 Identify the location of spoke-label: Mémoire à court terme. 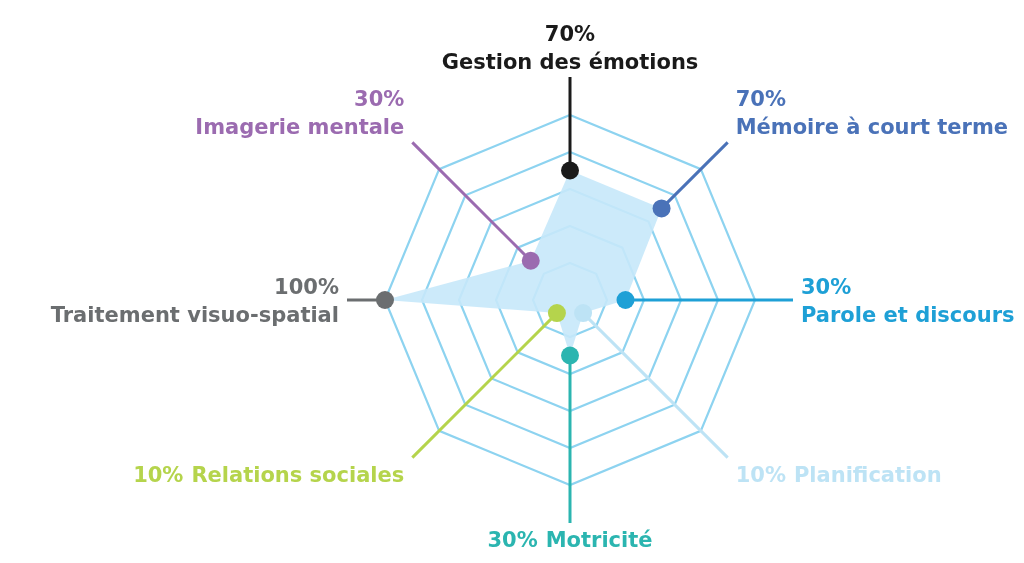
(872, 127).